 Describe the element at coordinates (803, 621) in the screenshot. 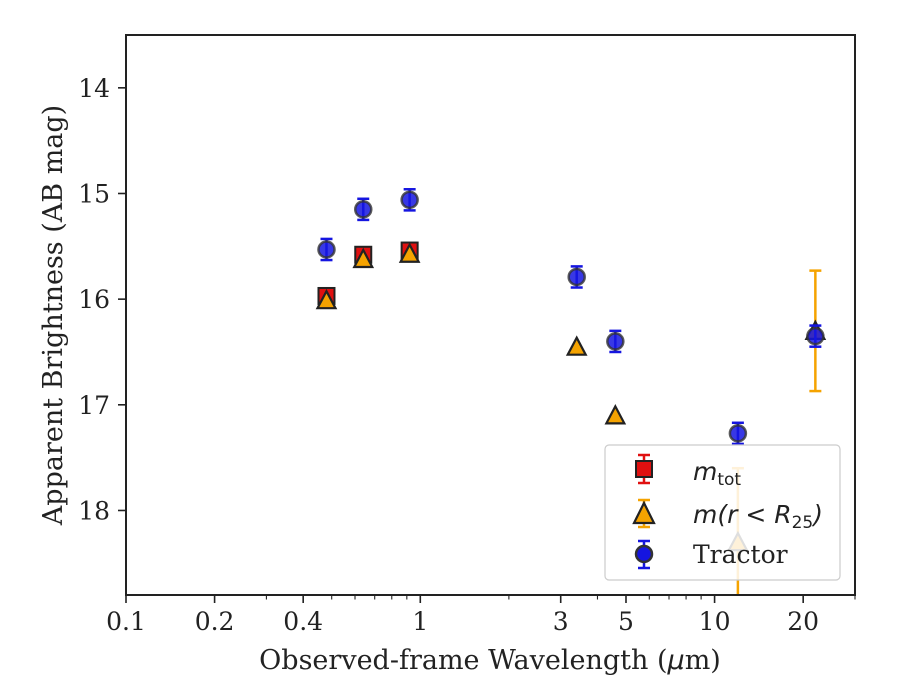

I see `x-tick-label: 20` at that location.